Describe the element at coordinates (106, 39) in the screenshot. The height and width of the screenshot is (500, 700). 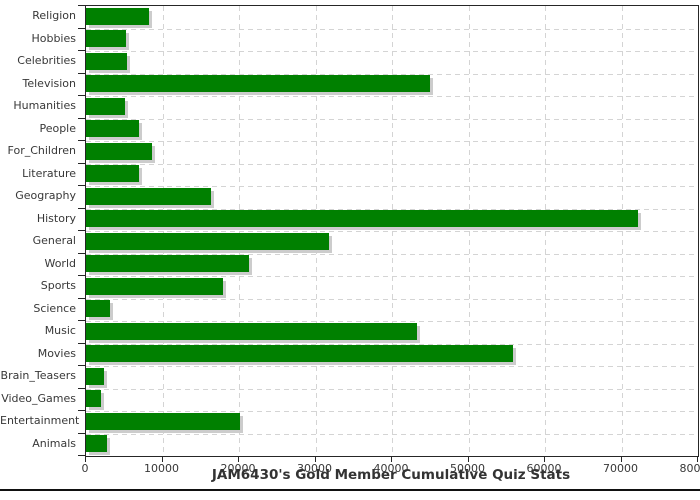
I see `bar-hobbies` at that location.